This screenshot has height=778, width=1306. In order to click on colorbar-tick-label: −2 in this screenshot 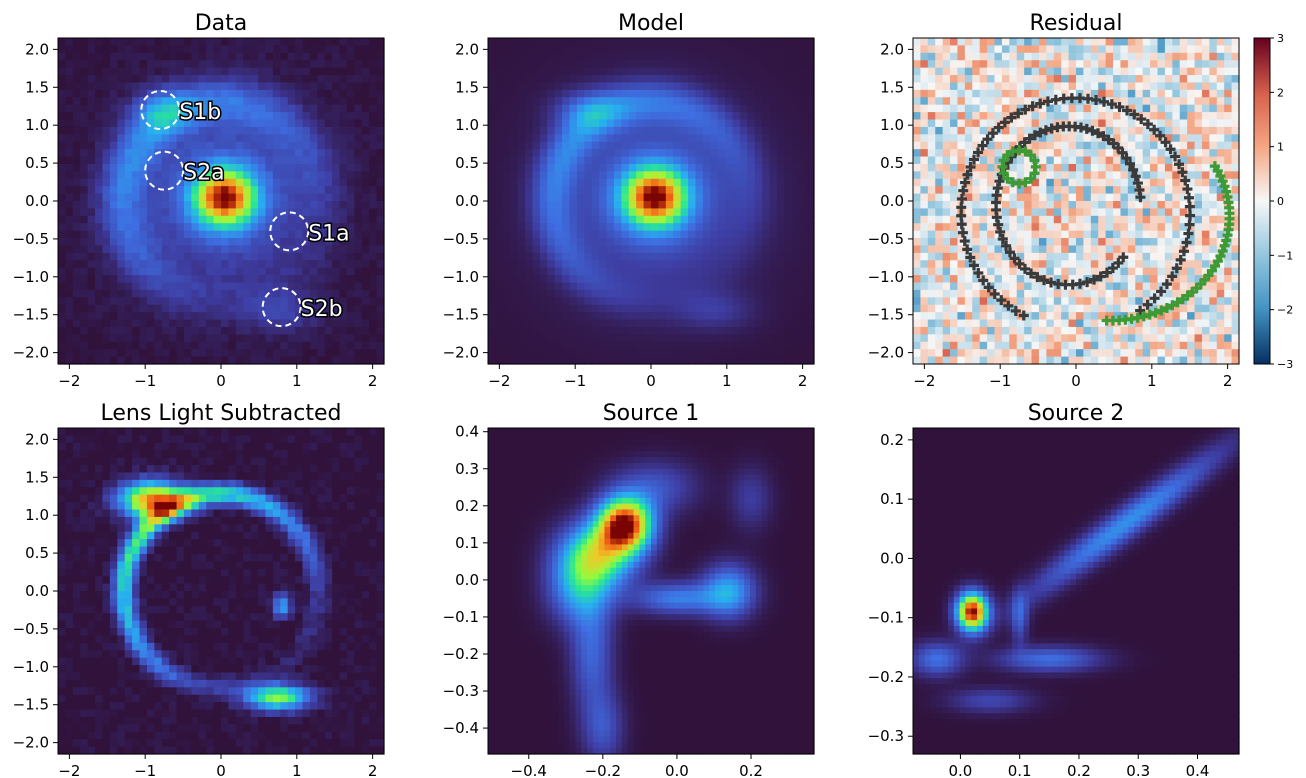, I will do `click(1285, 310)`.